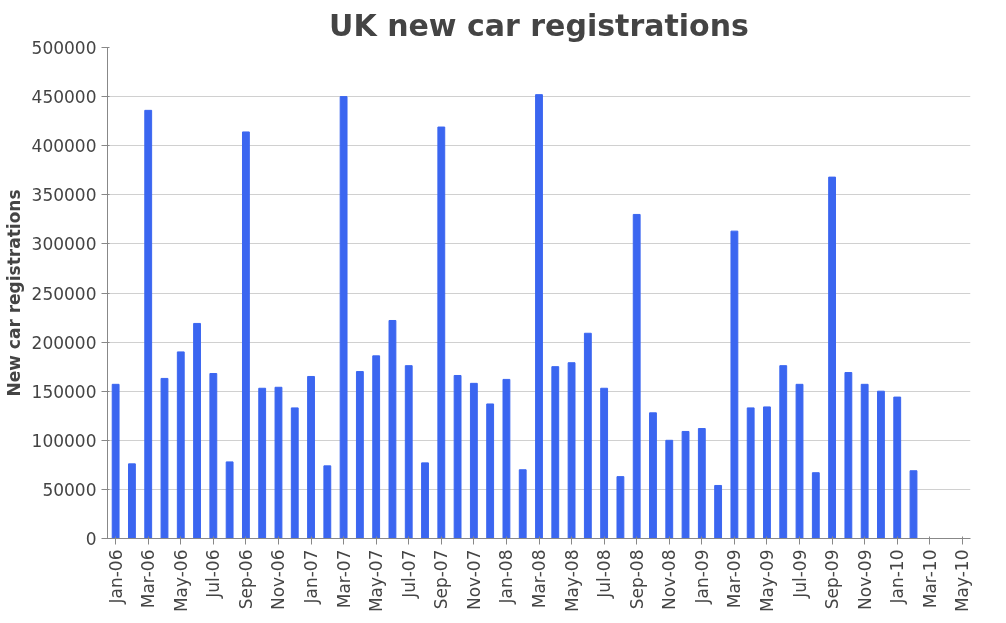  Describe the element at coordinates (929, 579) in the screenshot. I see `x-tick-label: Mar-10` at that location.